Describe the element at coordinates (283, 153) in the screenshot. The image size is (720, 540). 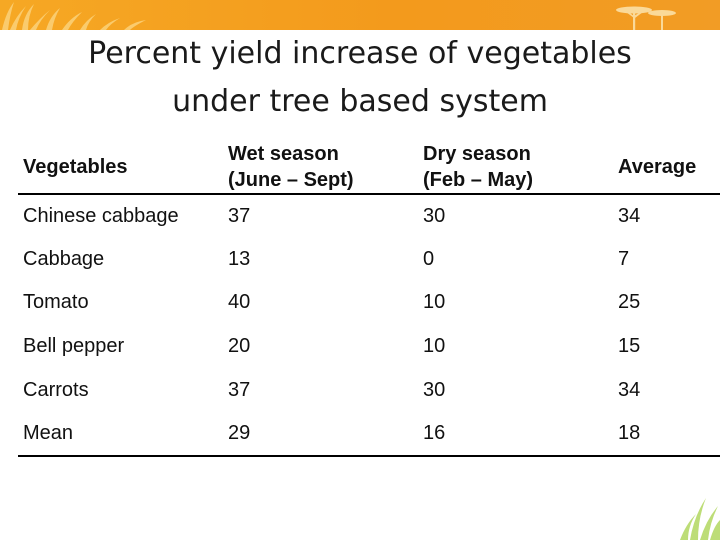
I see `header-line: Wet season` at that location.